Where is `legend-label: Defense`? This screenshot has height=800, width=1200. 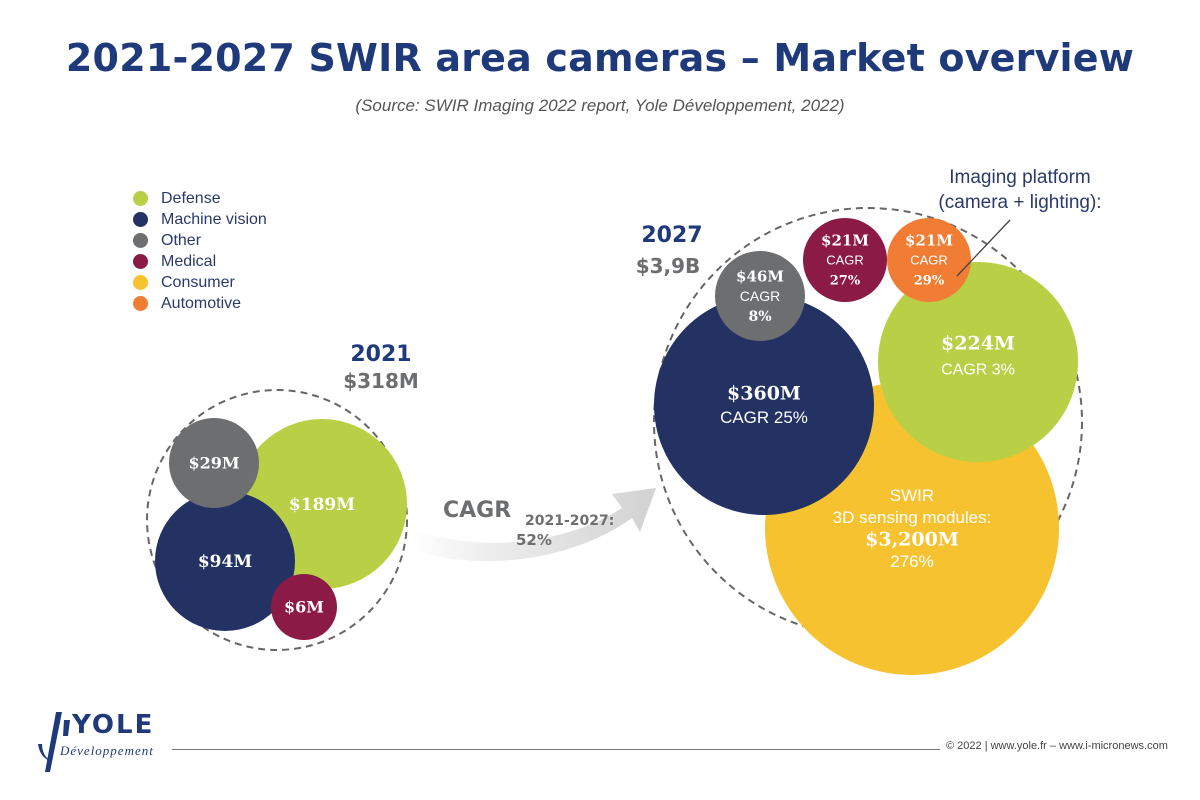 legend-label: Defense is located at coordinates (191, 198).